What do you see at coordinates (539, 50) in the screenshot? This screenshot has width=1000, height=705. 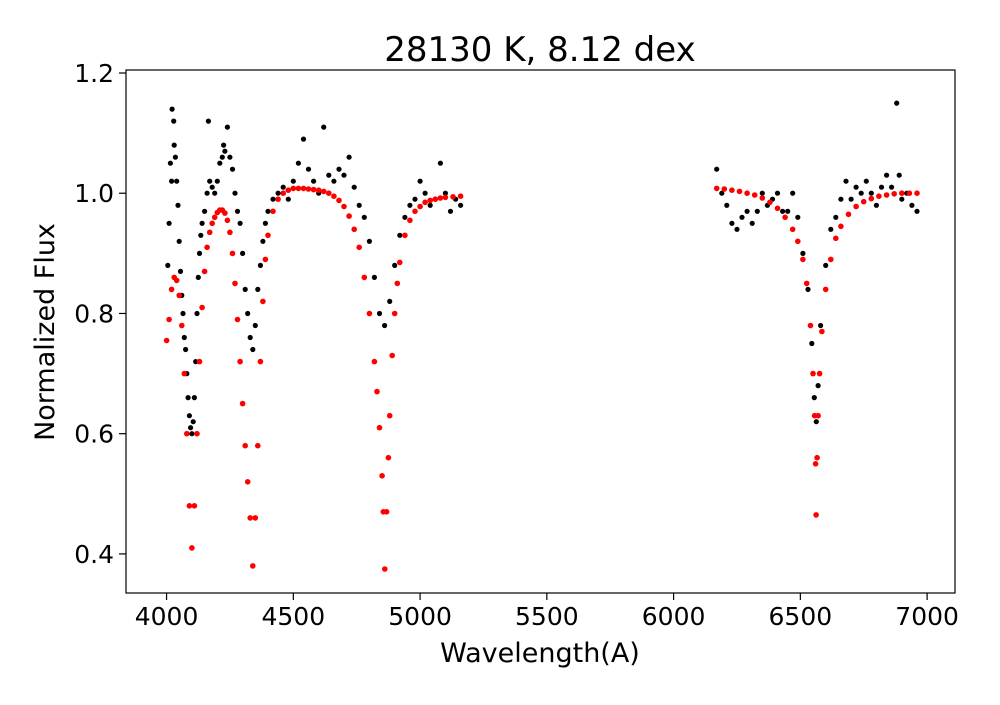 I see `chart-title: 28130 K, 8.12 dex` at bounding box center [539, 50].